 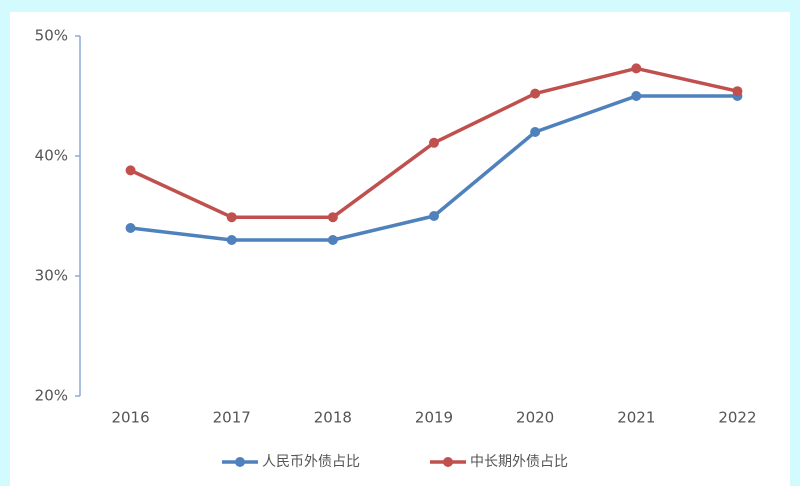 I want to click on x-tick-label: 2019, so click(x=434, y=418).